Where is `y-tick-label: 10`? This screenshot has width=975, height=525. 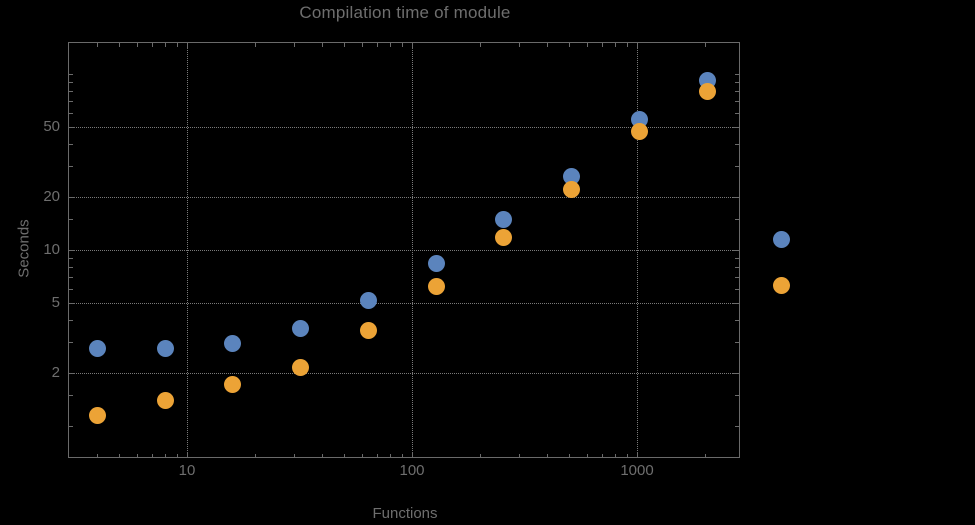
y-tick-label: 10 is located at coordinates (51, 249).